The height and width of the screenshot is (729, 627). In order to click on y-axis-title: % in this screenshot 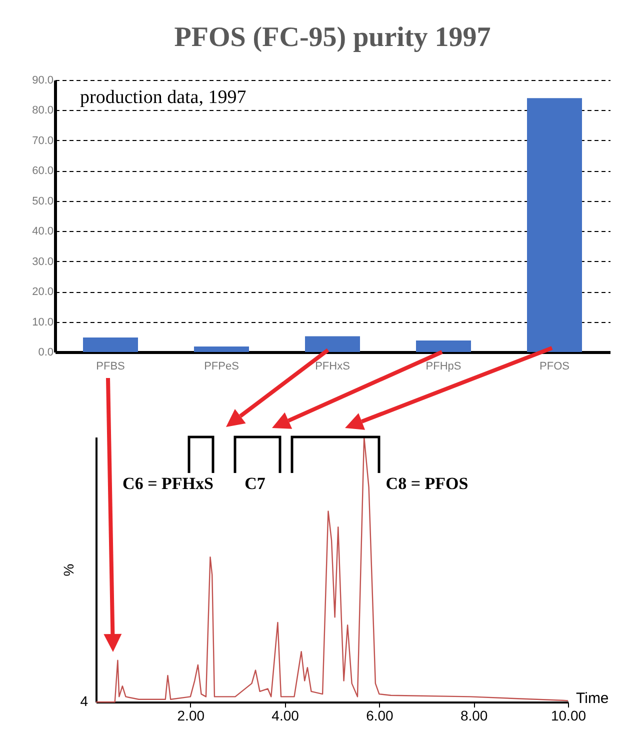, I will do `click(68, 570)`.